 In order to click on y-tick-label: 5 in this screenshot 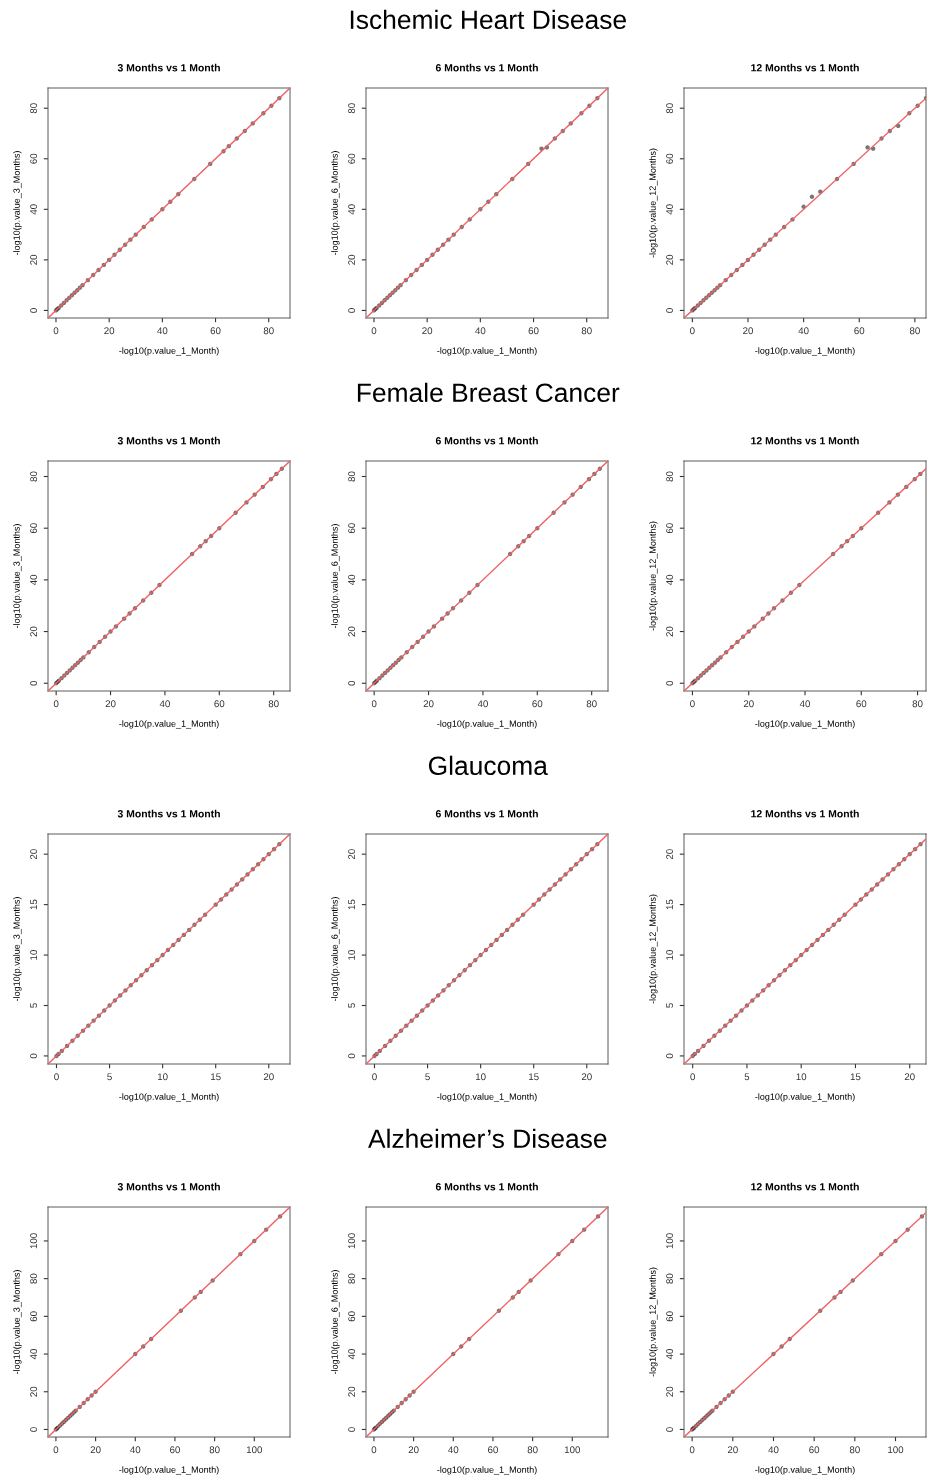, I will do `click(352, 1005)`.